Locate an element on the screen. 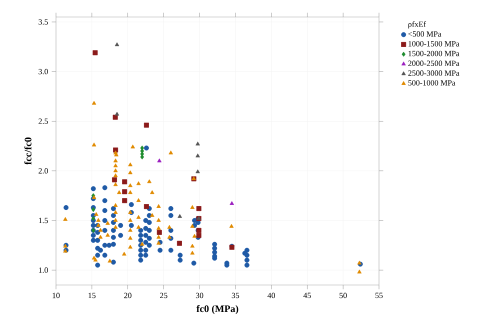  x-axis-title: fc0 (MPa) is located at coordinates (217, 309).